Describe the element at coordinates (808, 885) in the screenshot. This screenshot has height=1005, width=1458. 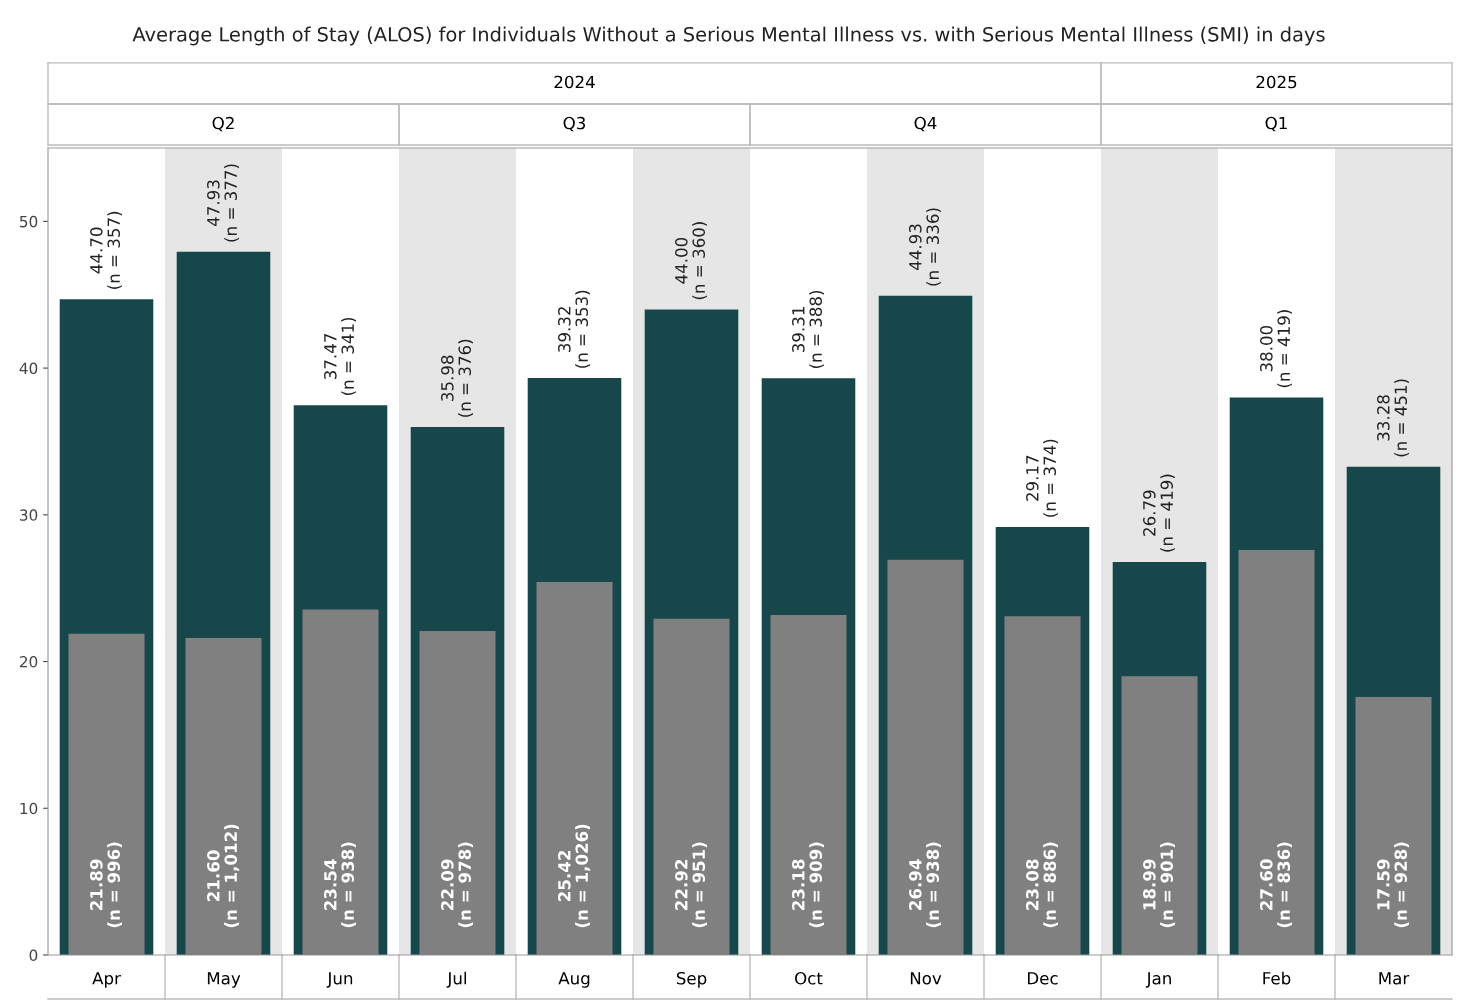
I see `data-label: 23.18 (n = 909)` at that location.